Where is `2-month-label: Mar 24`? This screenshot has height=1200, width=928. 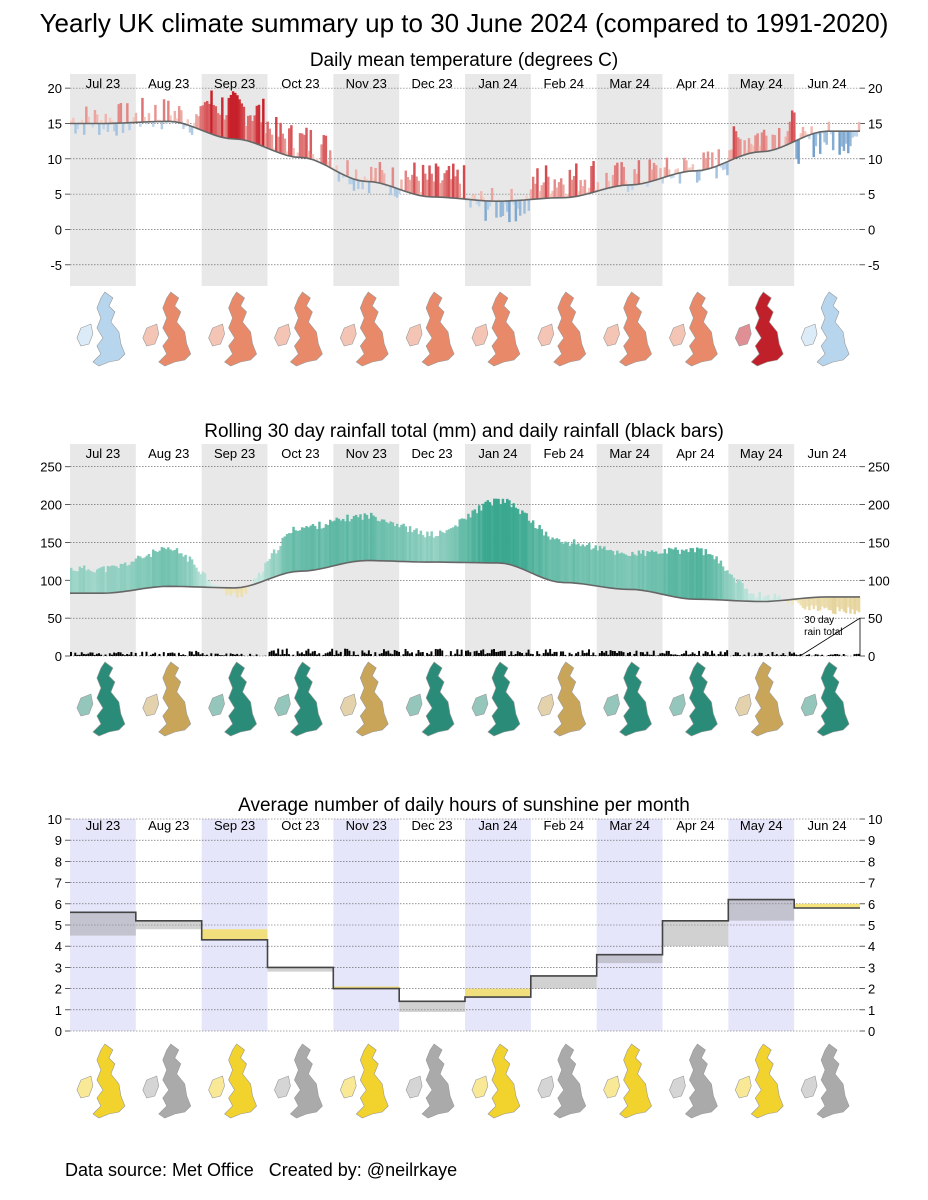 2-month-label: Mar 24 is located at coordinates (629, 825).